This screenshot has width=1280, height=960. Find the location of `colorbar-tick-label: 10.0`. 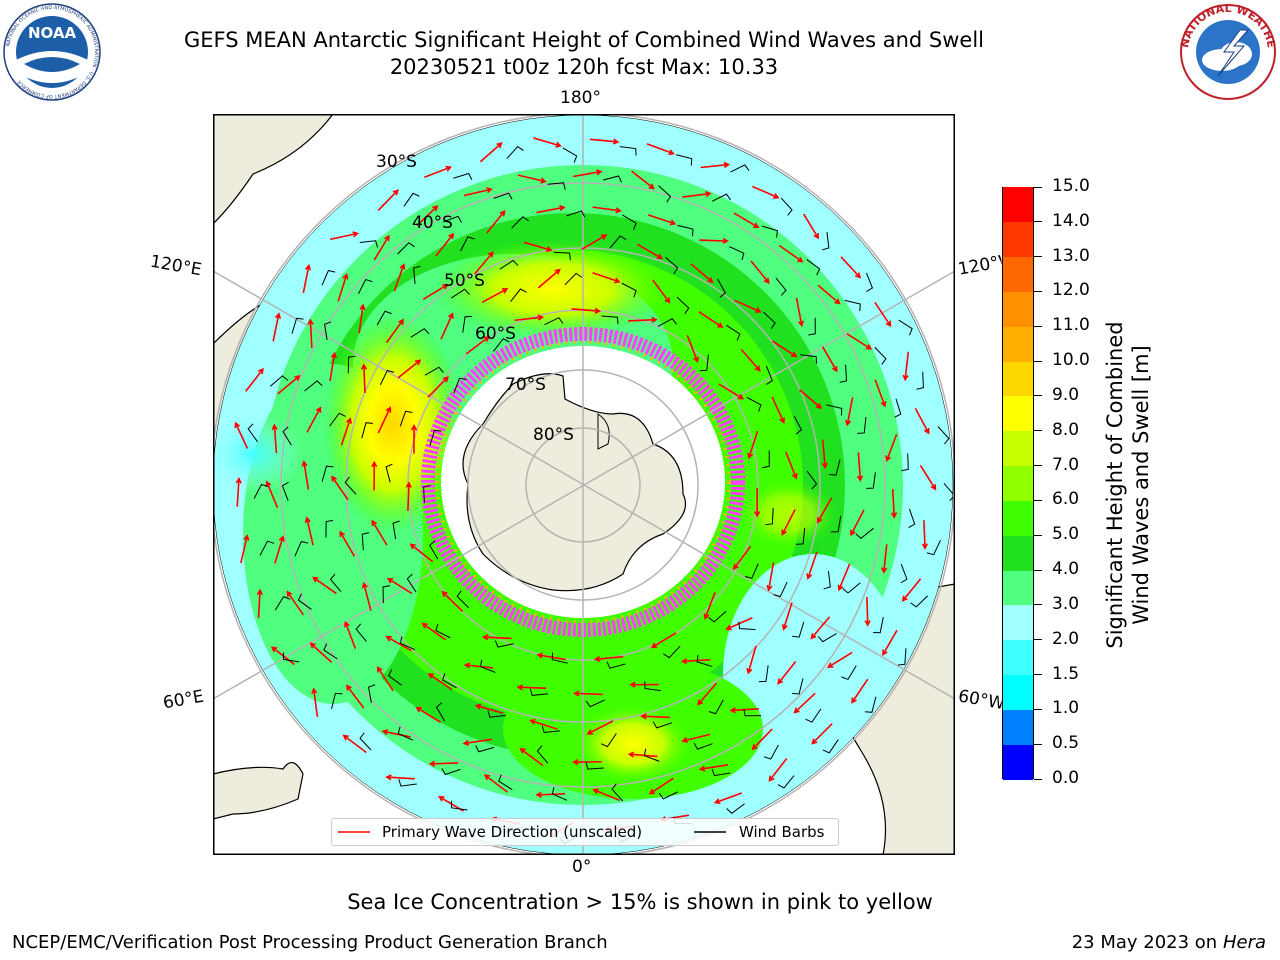

colorbar-tick-label: 10.0 is located at coordinates (1071, 360).